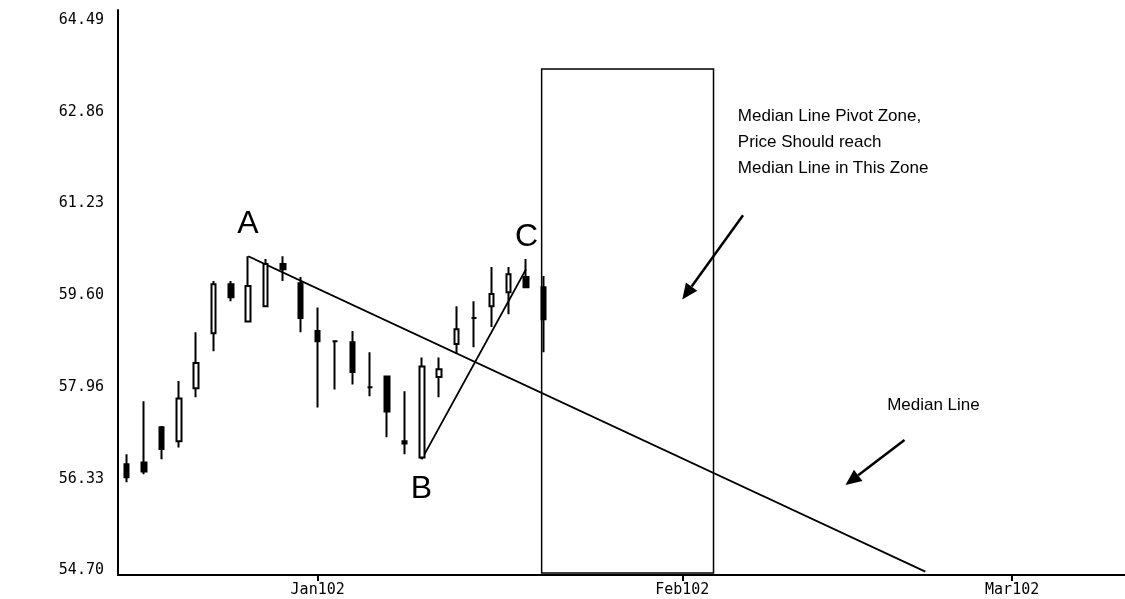  What do you see at coordinates (81, 293) in the screenshot?
I see `y-tick-label: 59.60` at bounding box center [81, 293].